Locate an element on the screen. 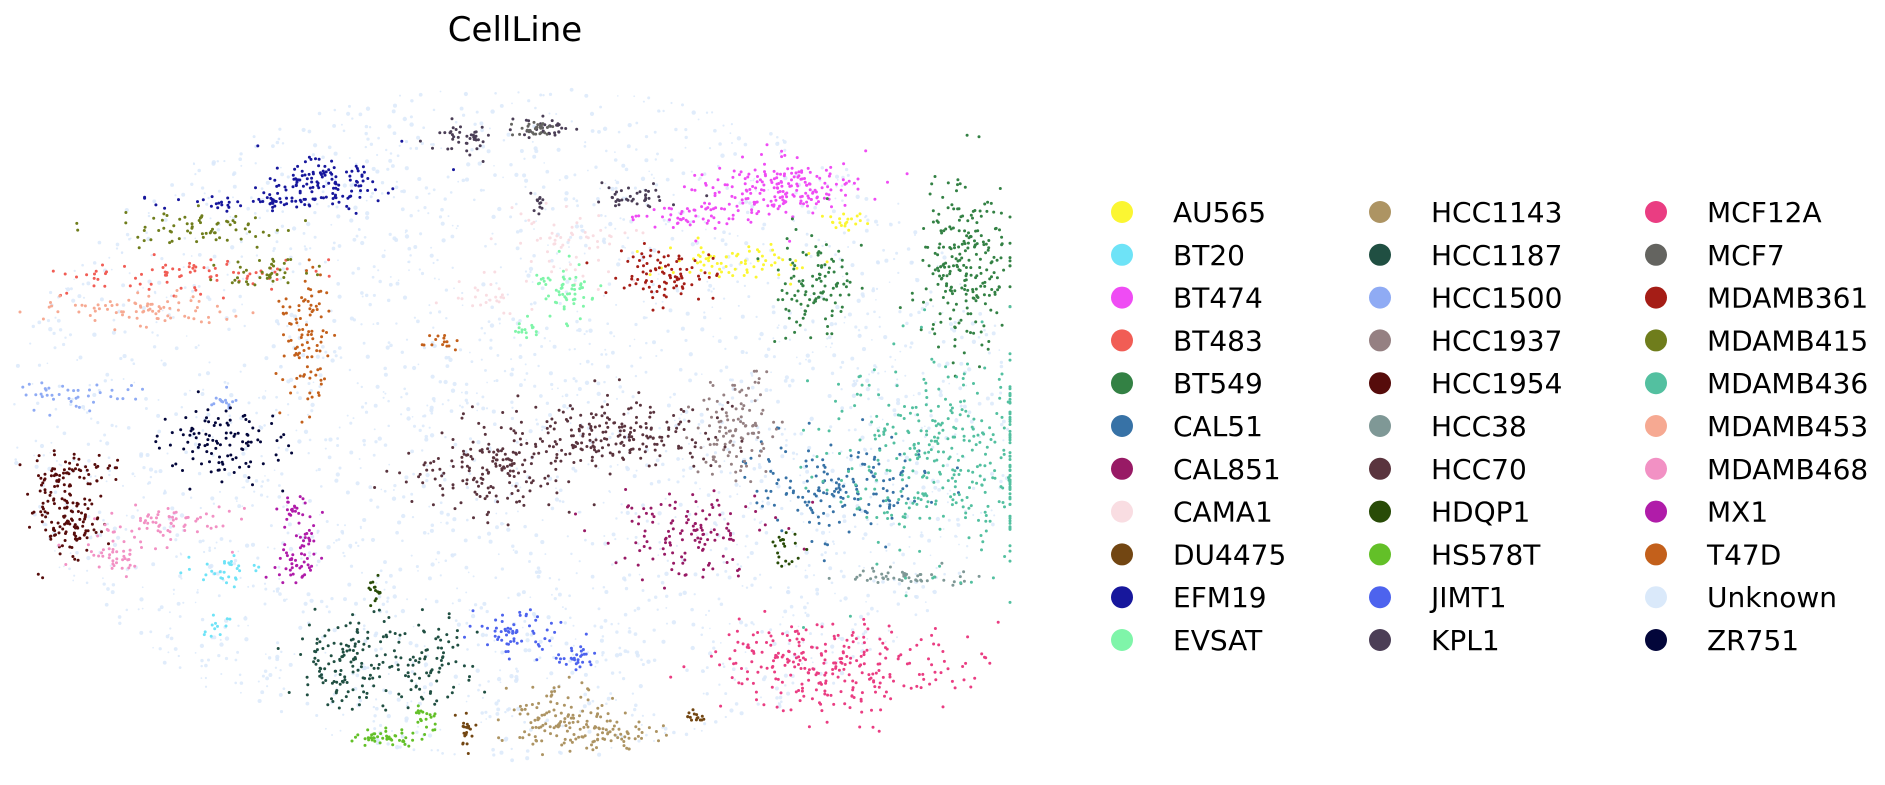 The height and width of the screenshot is (785, 1885). series-bt483 is located at coordinates (191, 276).